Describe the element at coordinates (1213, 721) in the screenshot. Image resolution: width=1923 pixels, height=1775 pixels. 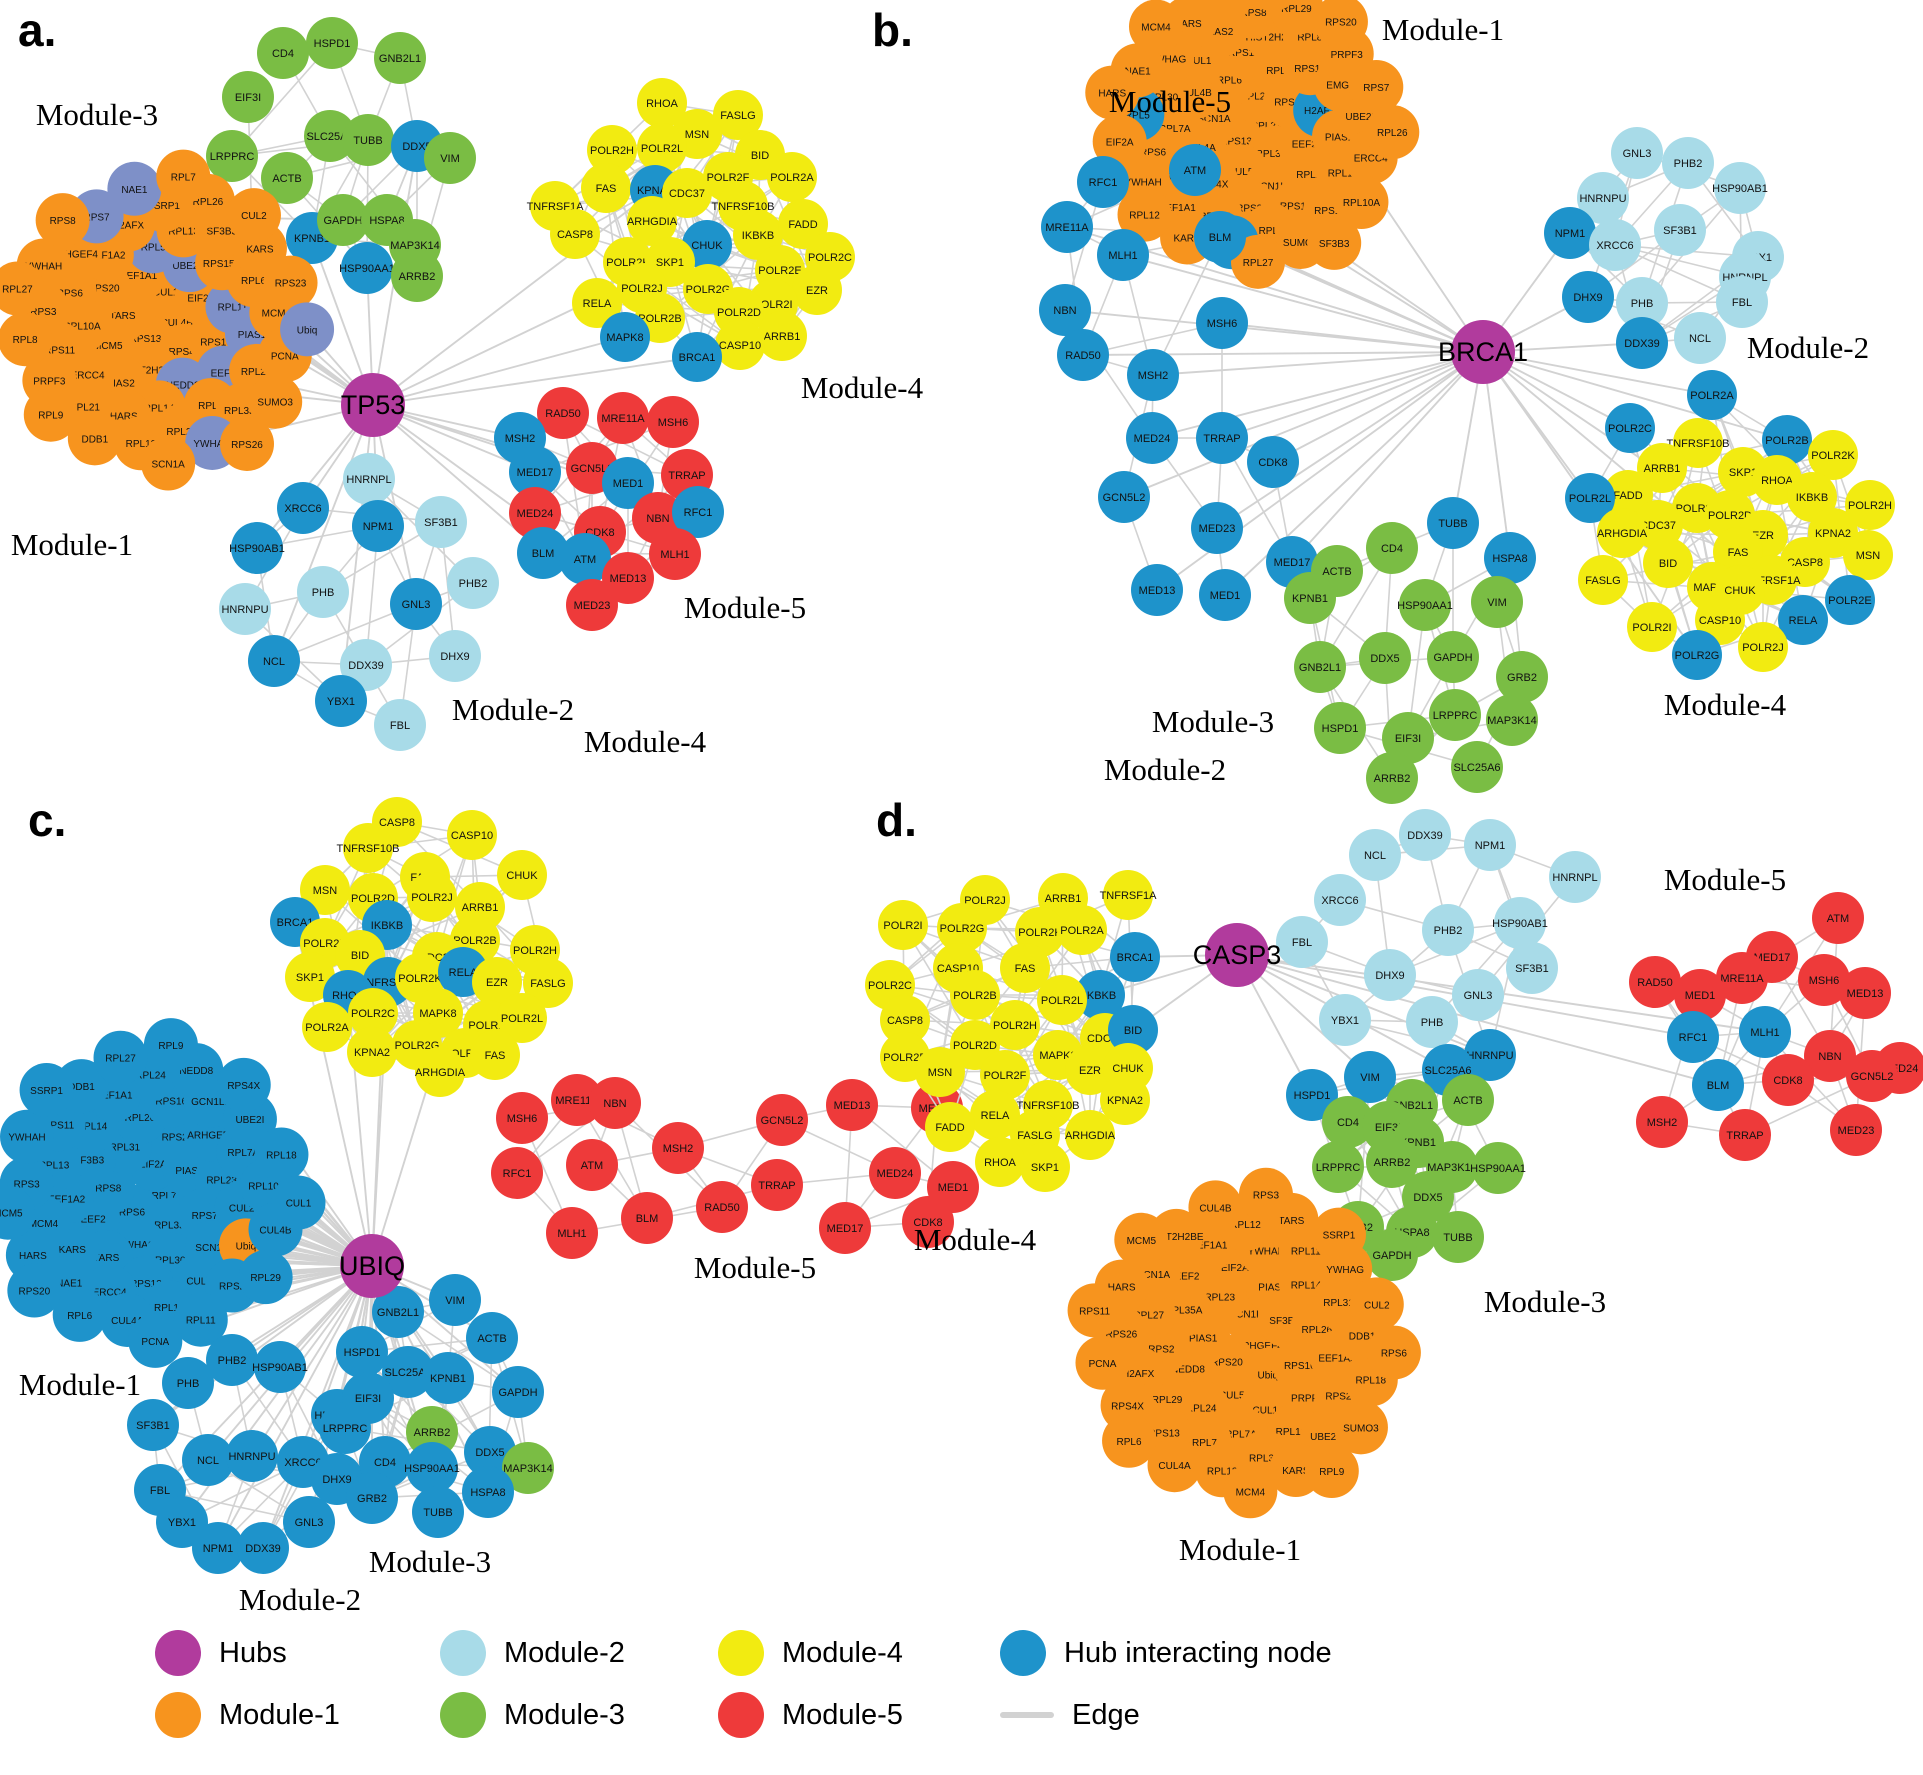
I see `module-label-b-module-3: Module-3` at that location.